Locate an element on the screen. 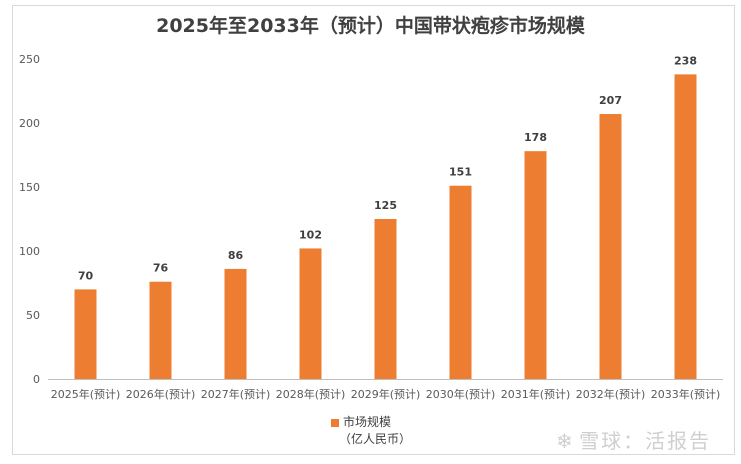 This screenshot has height=464, width=741. x-tick-label: 2027年(预计) is located at coordinates (236, 394).